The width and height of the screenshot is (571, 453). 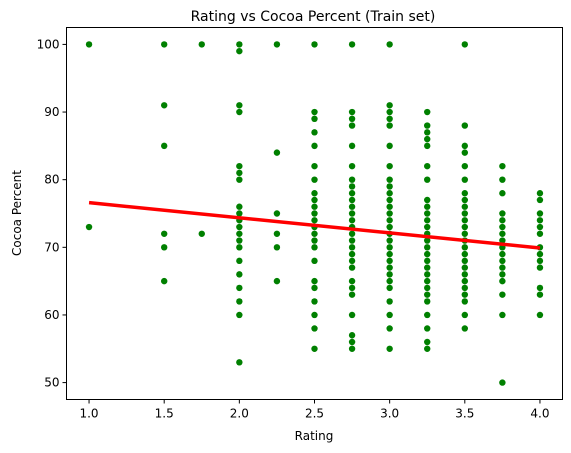 What do you see at coordinates (51, 112) in the screenshot?
I see `y-tick-label: 90` at bounding box center [51, 112].